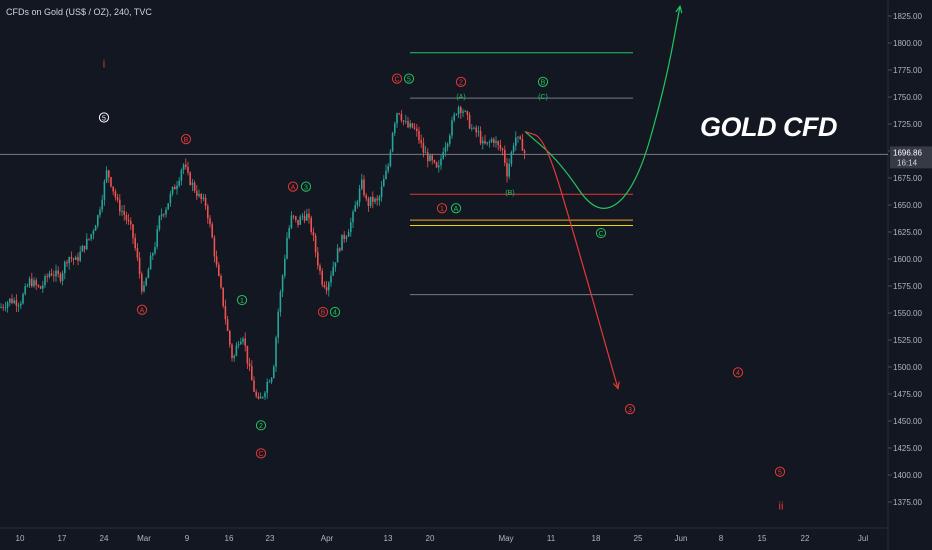 The image size is (932, 550). What do you see at coordinates (781, 506) in the screenshot?
I see `wave-label: ii` at bounding box center [781, 506].